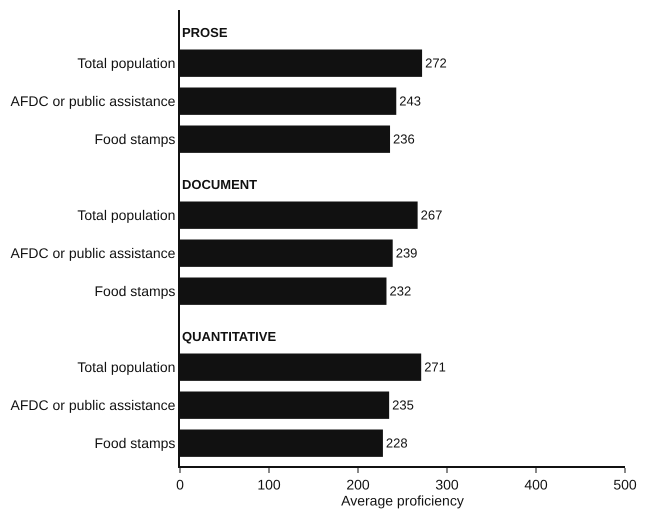 This screenshot has height=514, width=655. What do you see at coordinates (358, 484) in the screenshot?
I see `x-tick-label: 200` at bounding box center [358, 484].